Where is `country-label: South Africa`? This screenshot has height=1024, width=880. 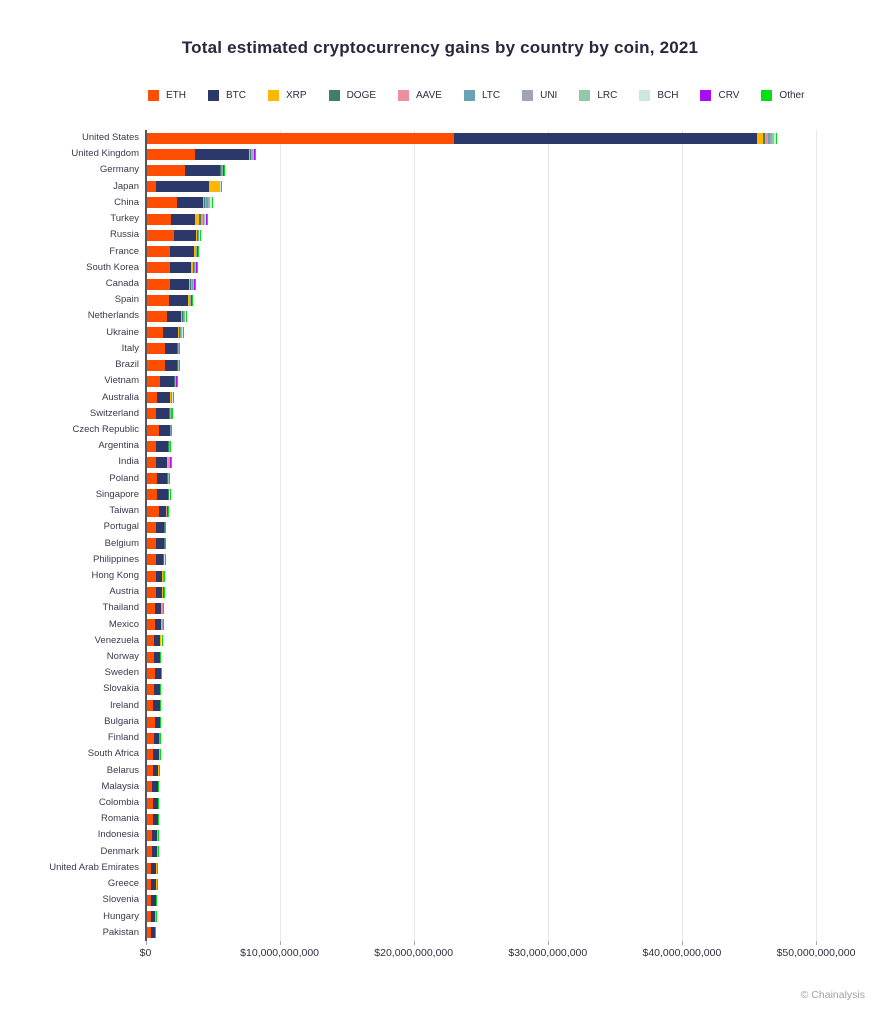
country-label: South Africa is located at coordinates (113, 754).